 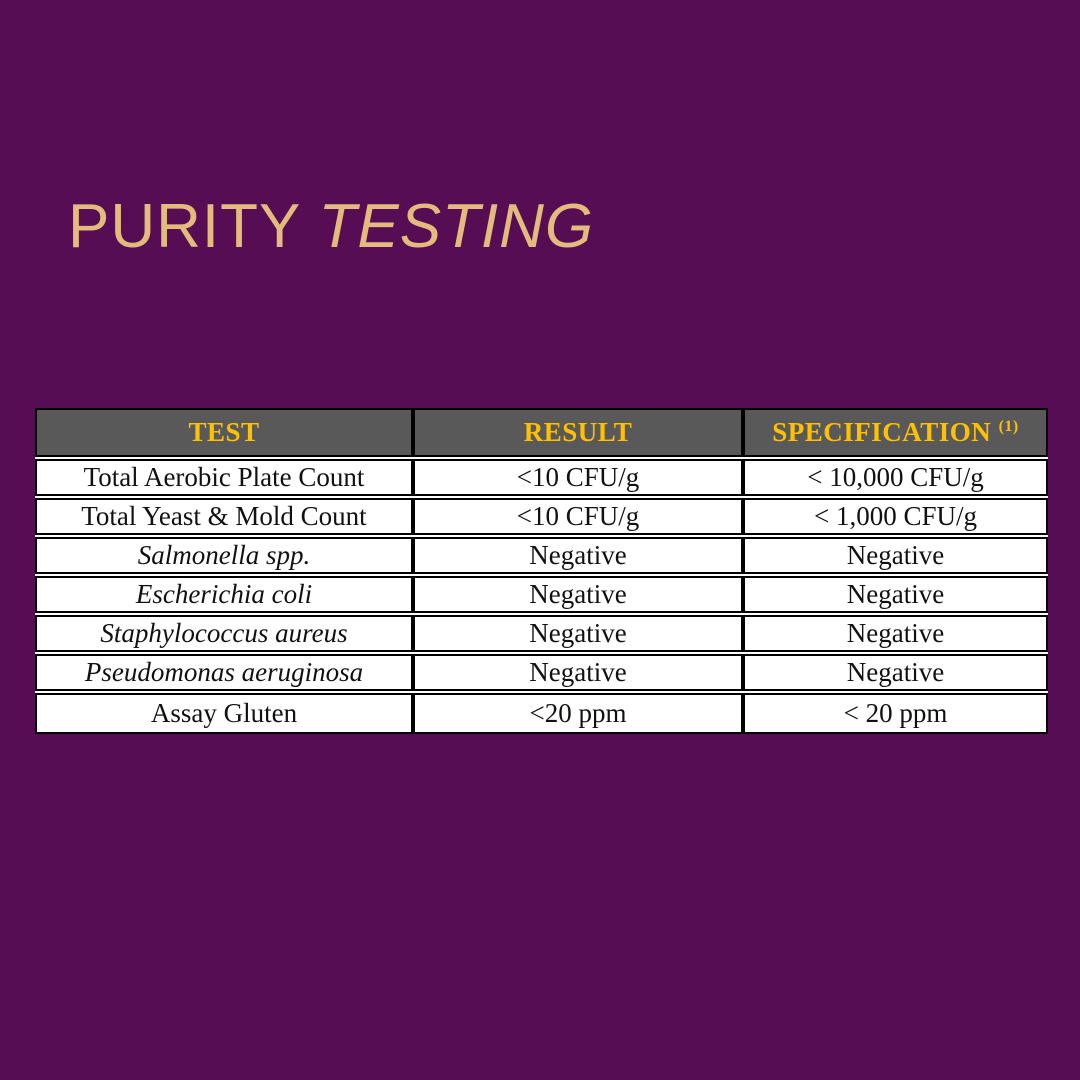 What do you see at coordinates (224, 634) in the screenshot?
I see `cell-test: Staphylococcus aureus` at bounding box center [224, 634].